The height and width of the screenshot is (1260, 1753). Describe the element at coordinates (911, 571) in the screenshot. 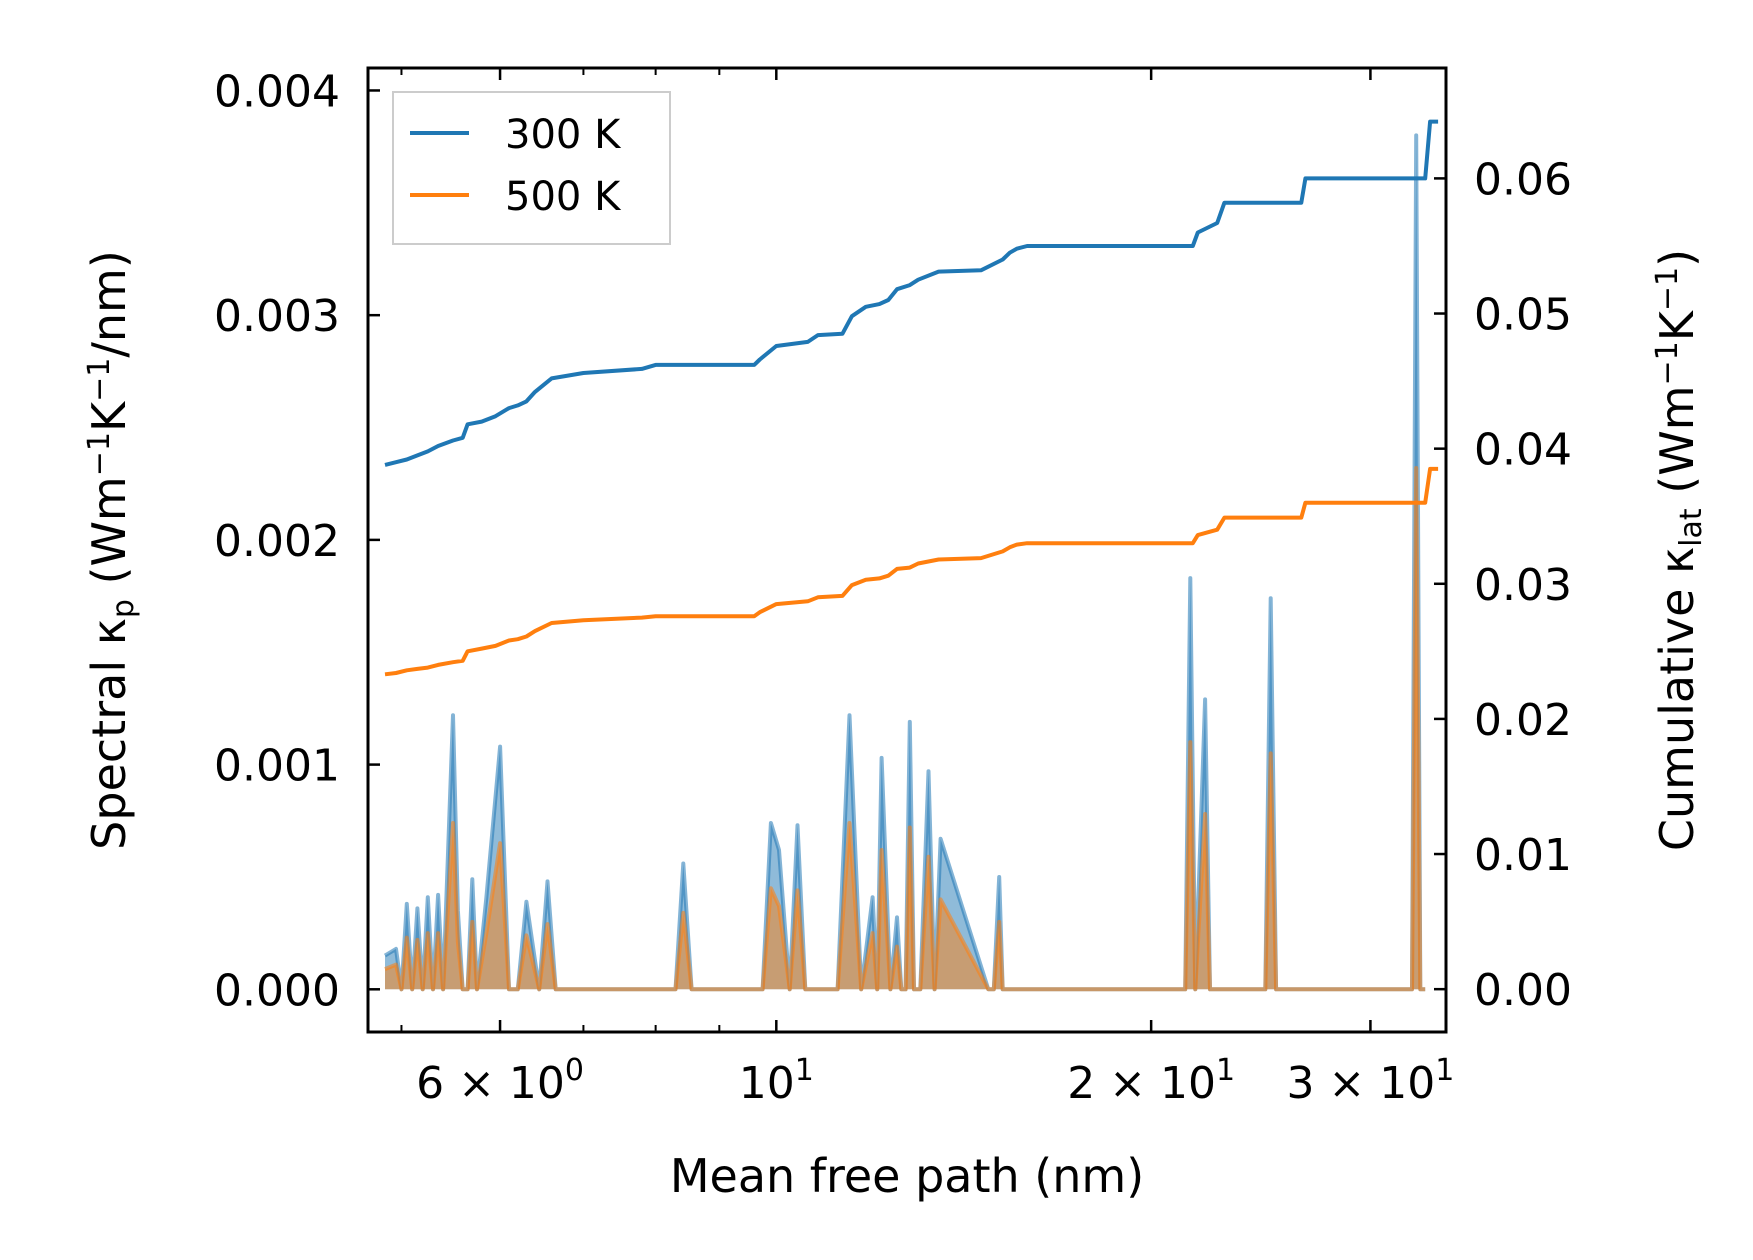

I see `cumulative-500-k-line` at that location.